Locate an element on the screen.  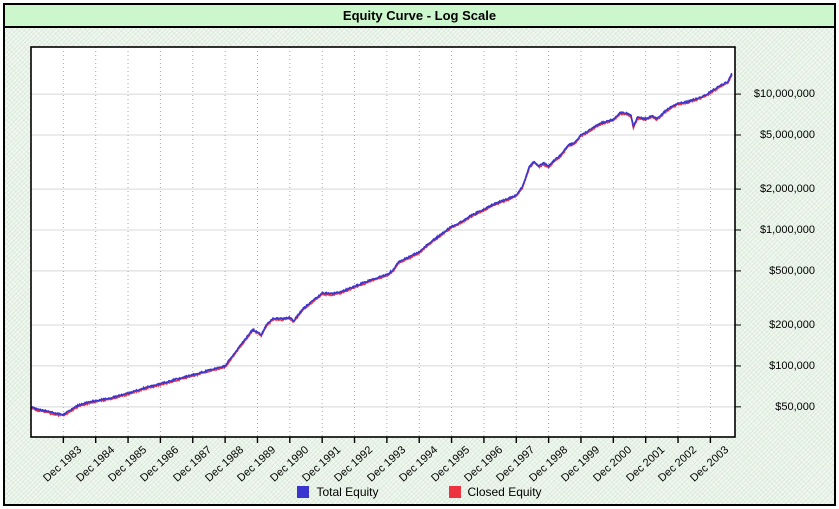
chart-title: Equity Curve - Log Scale is located at coordinates (419, 15).